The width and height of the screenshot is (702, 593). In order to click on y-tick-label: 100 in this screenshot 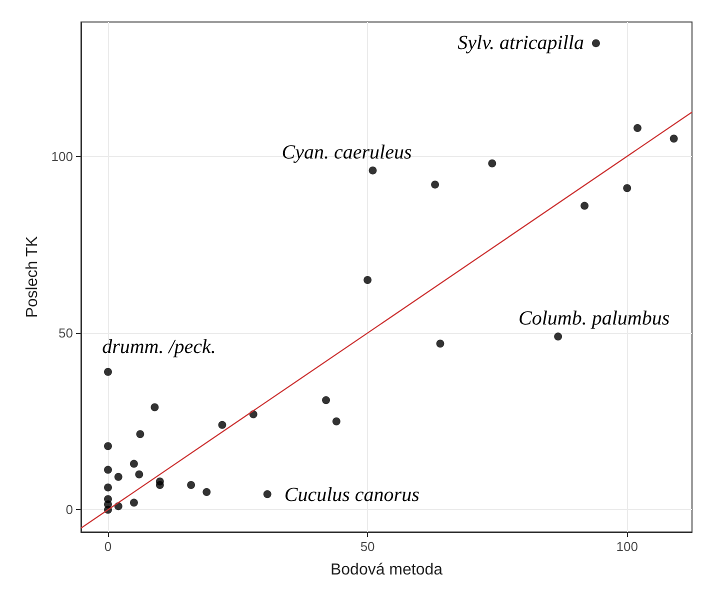, I will do `click(62, 156)`.